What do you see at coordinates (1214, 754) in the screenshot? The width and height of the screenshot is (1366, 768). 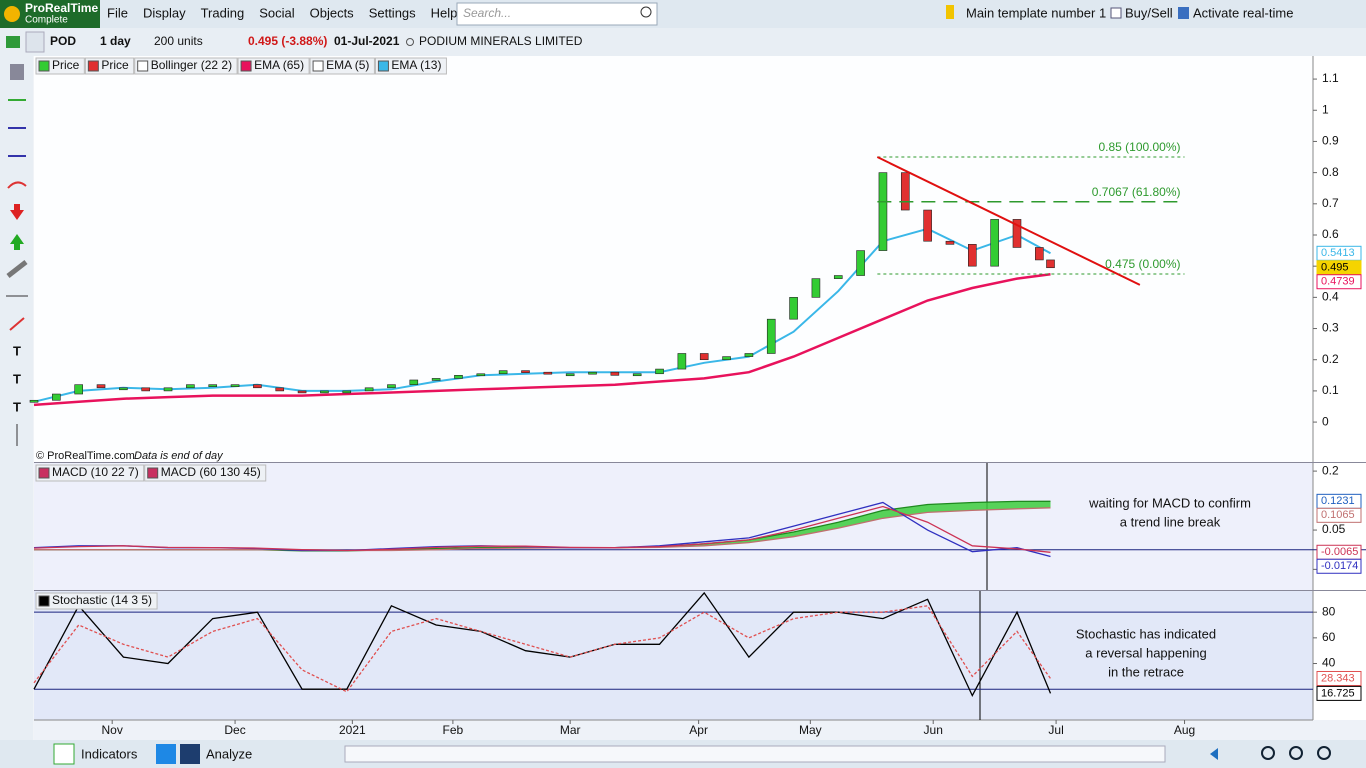 I see `undo` at bounding box center [1214, 754].